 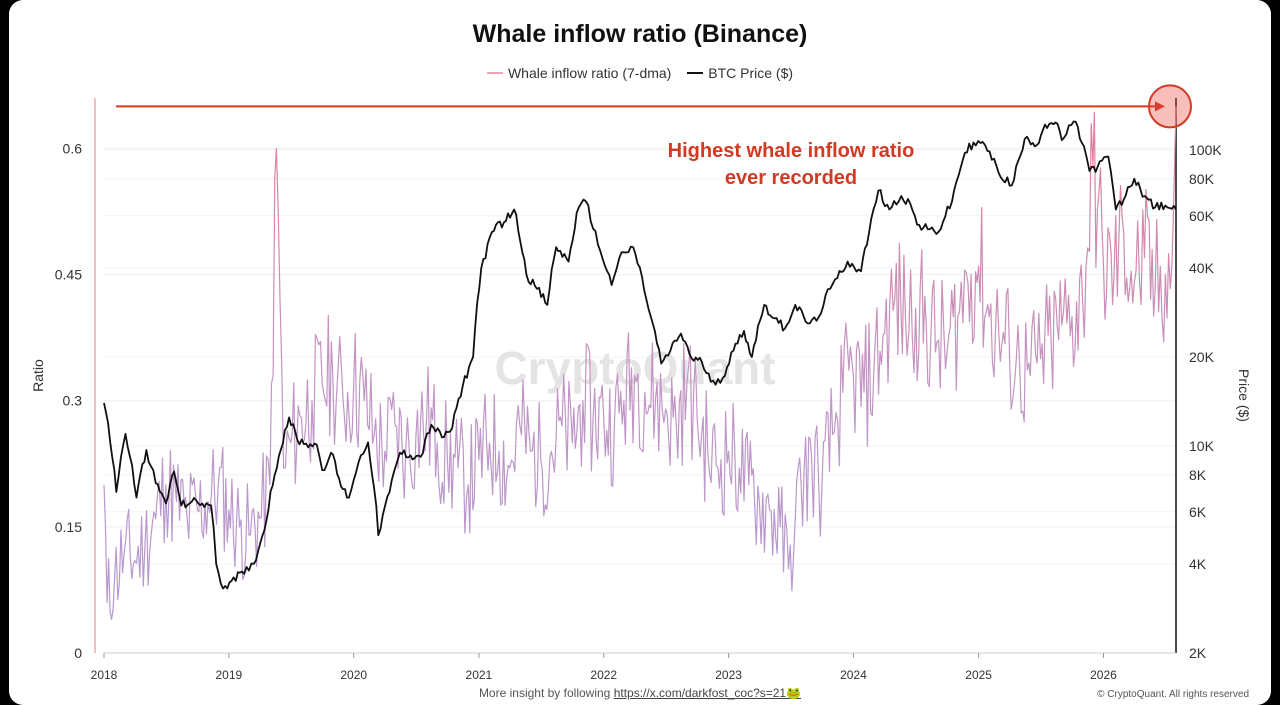 I want to click on x-tick-label: 2020, so click(x=353, y=675).